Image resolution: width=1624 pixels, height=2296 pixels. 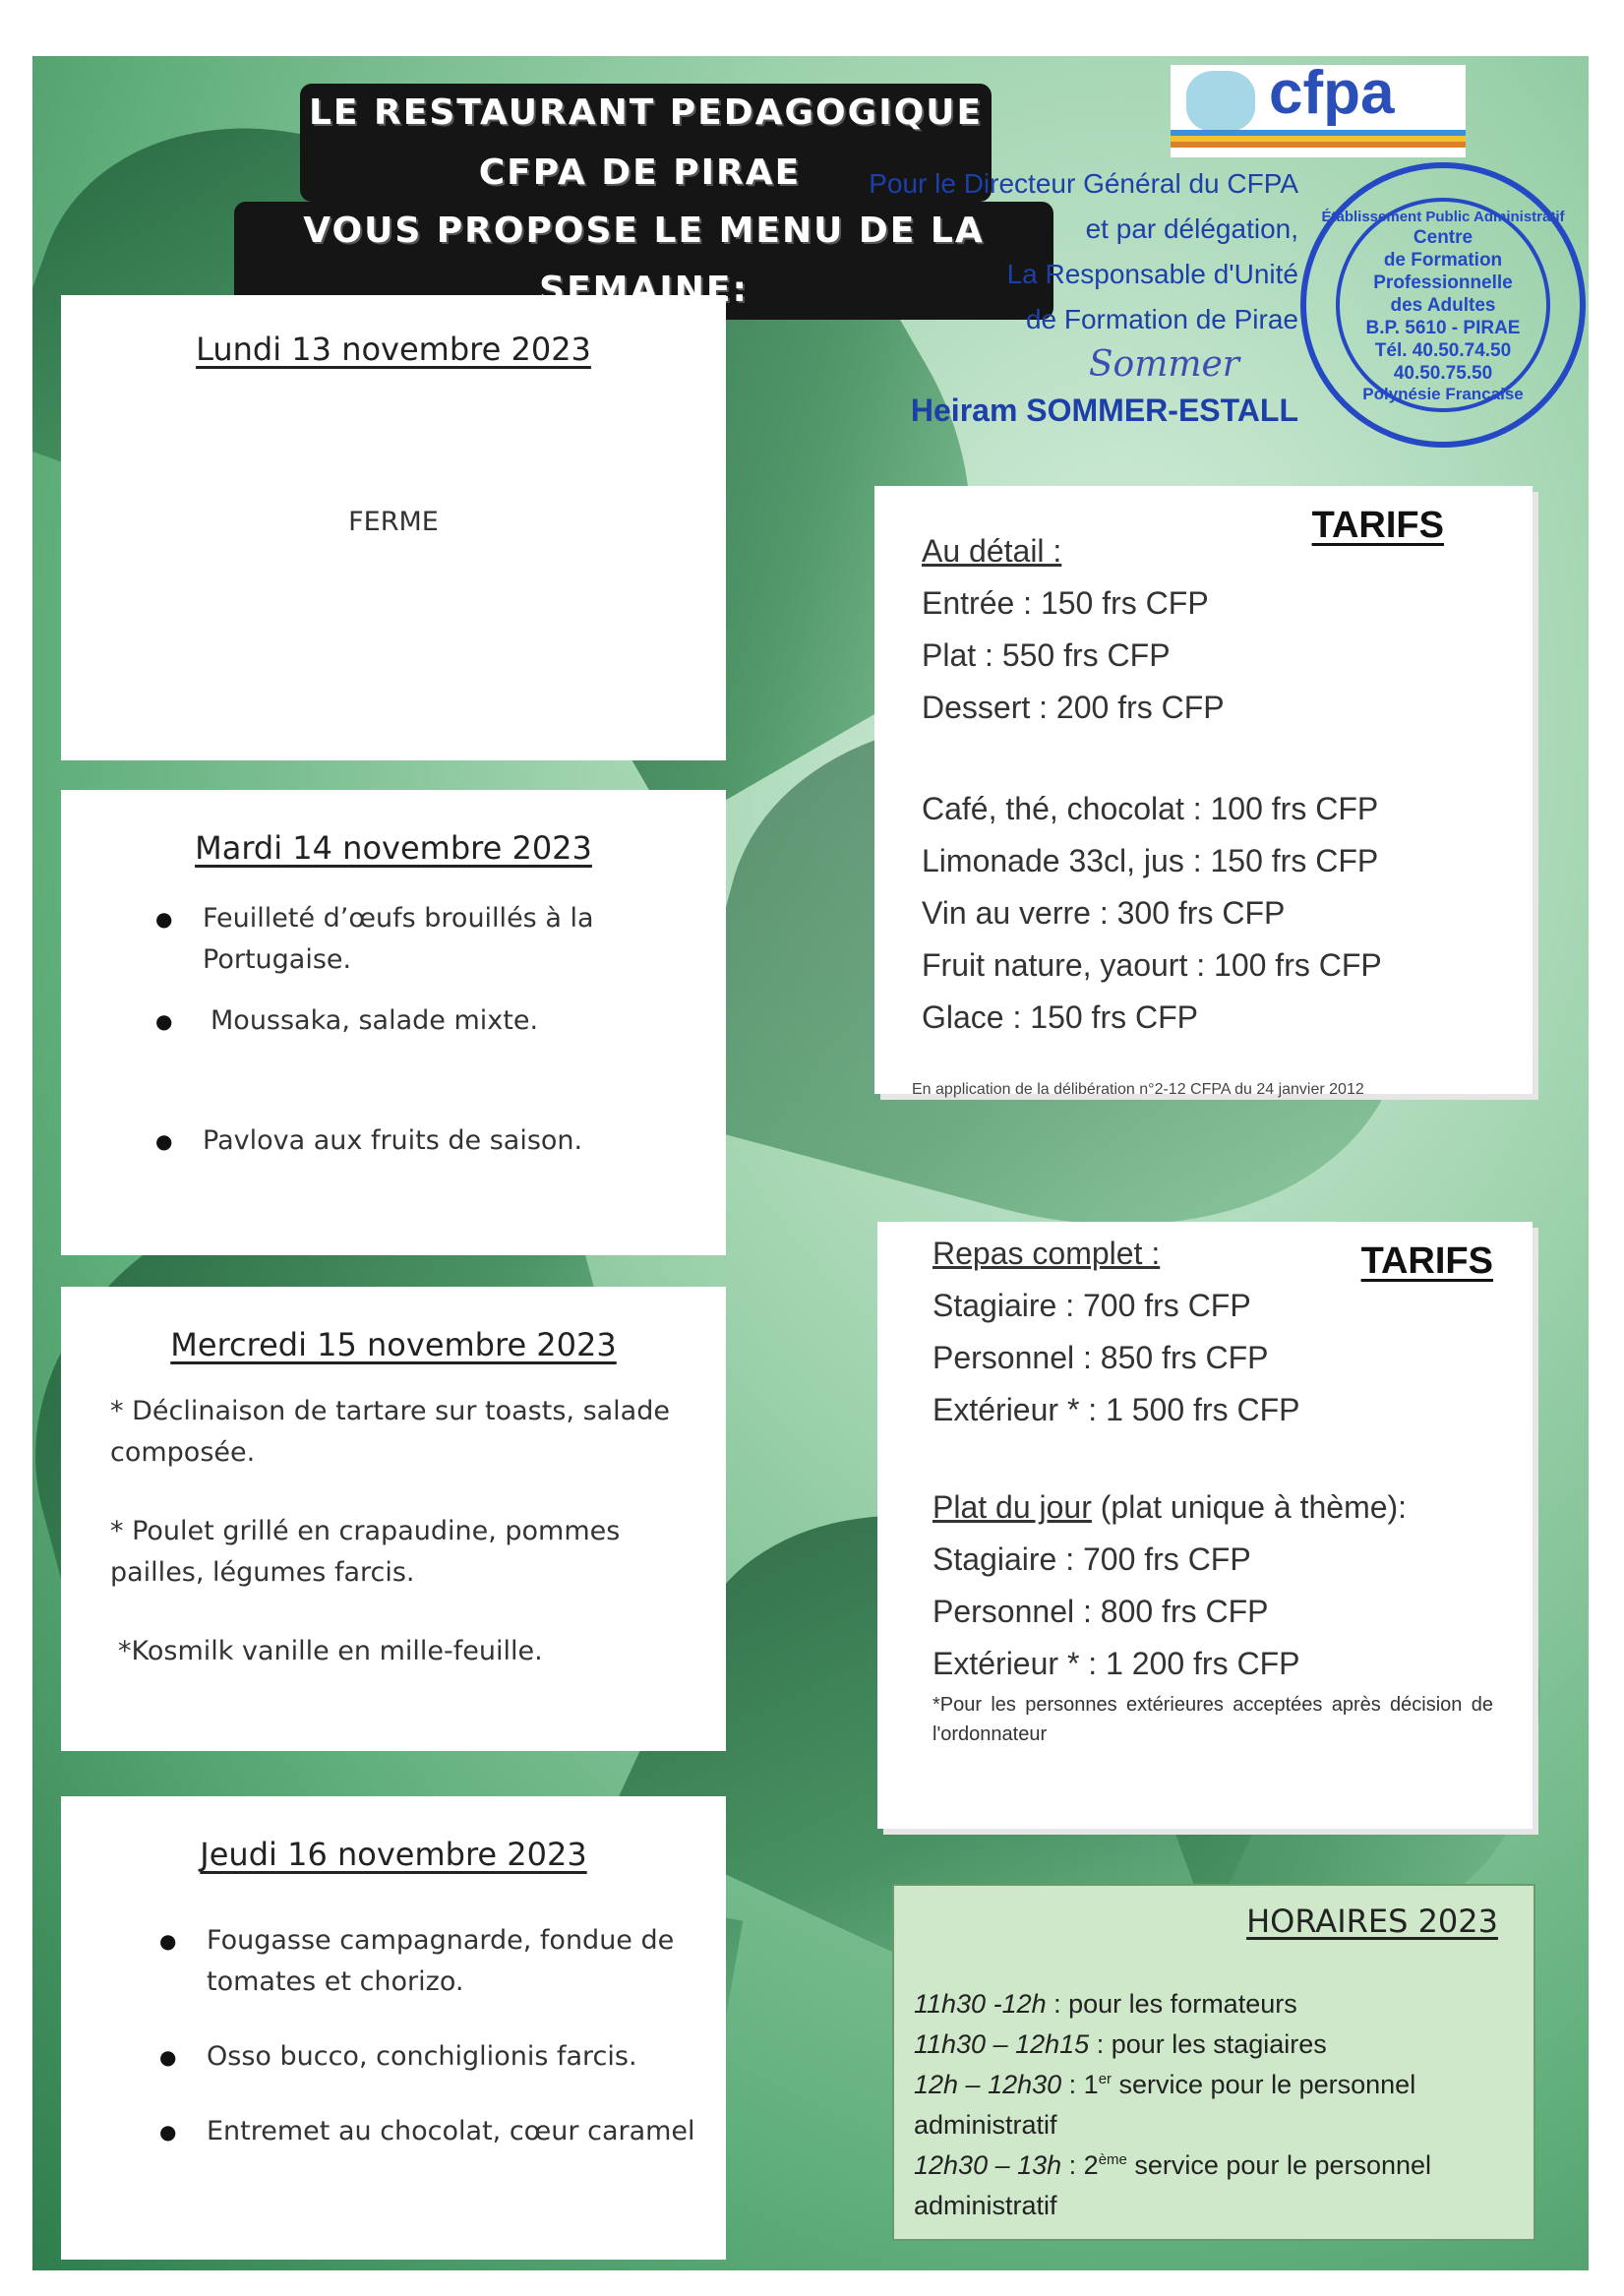 I want to click on day-heading: Jeudi 16 novembre 2023, so click(x=393, y=1854).